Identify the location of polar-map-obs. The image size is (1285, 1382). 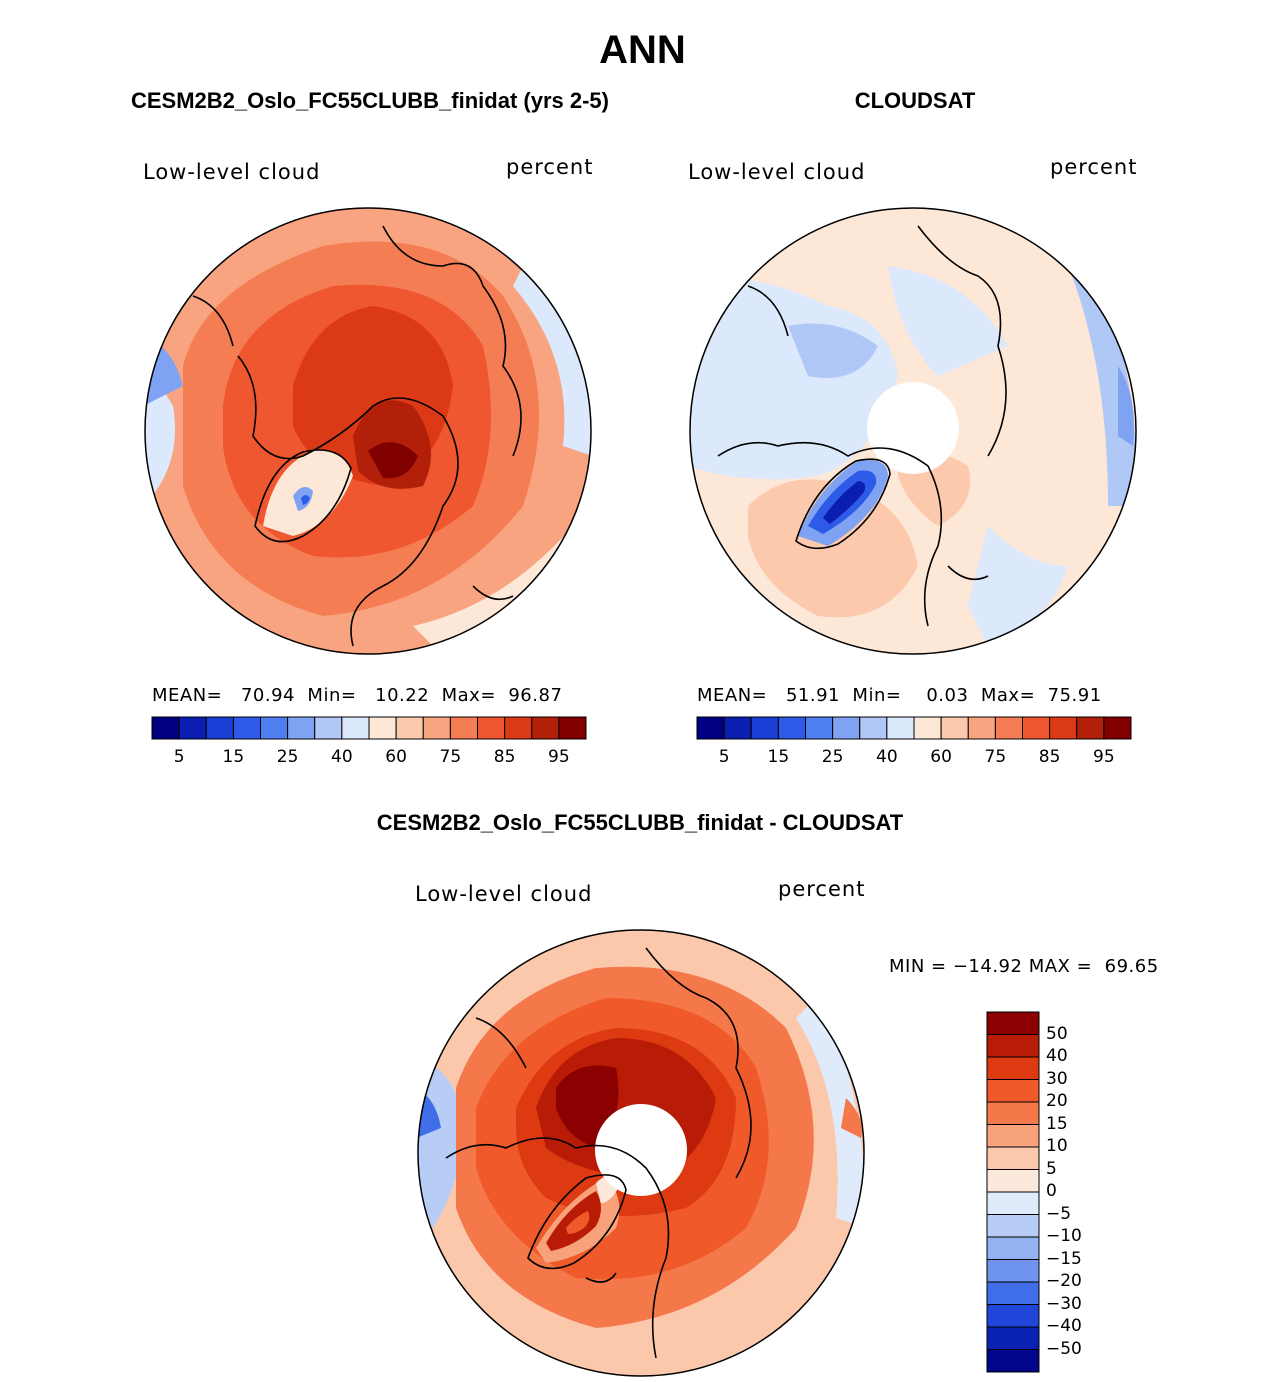
(913, 431).